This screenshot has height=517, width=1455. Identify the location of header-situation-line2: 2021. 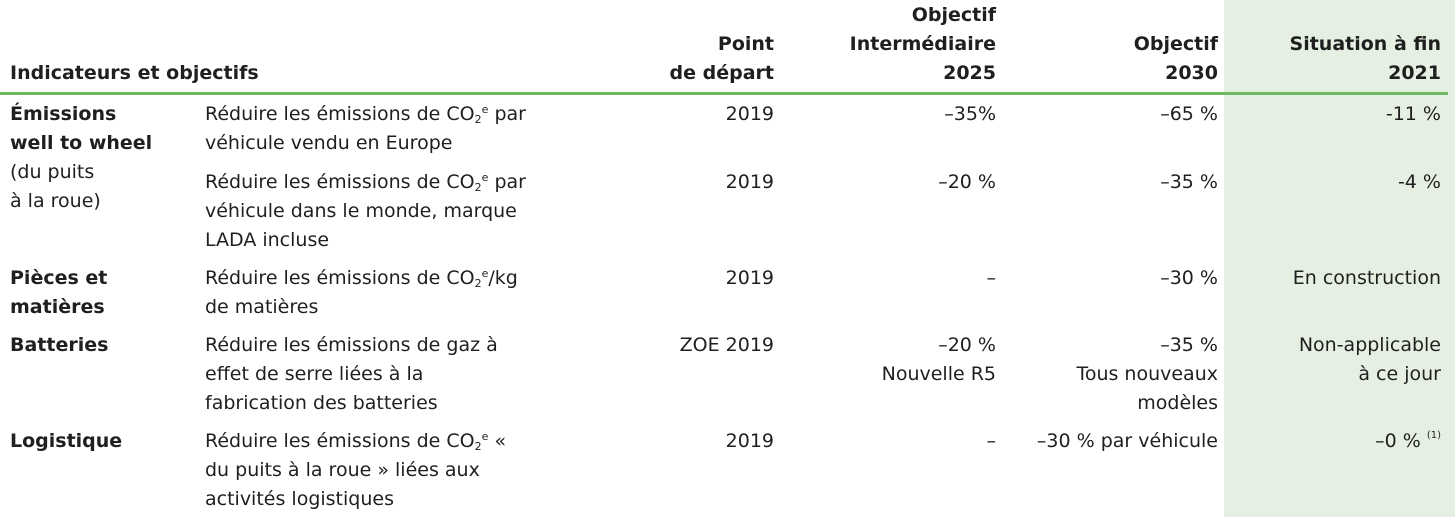
(1414, 73).